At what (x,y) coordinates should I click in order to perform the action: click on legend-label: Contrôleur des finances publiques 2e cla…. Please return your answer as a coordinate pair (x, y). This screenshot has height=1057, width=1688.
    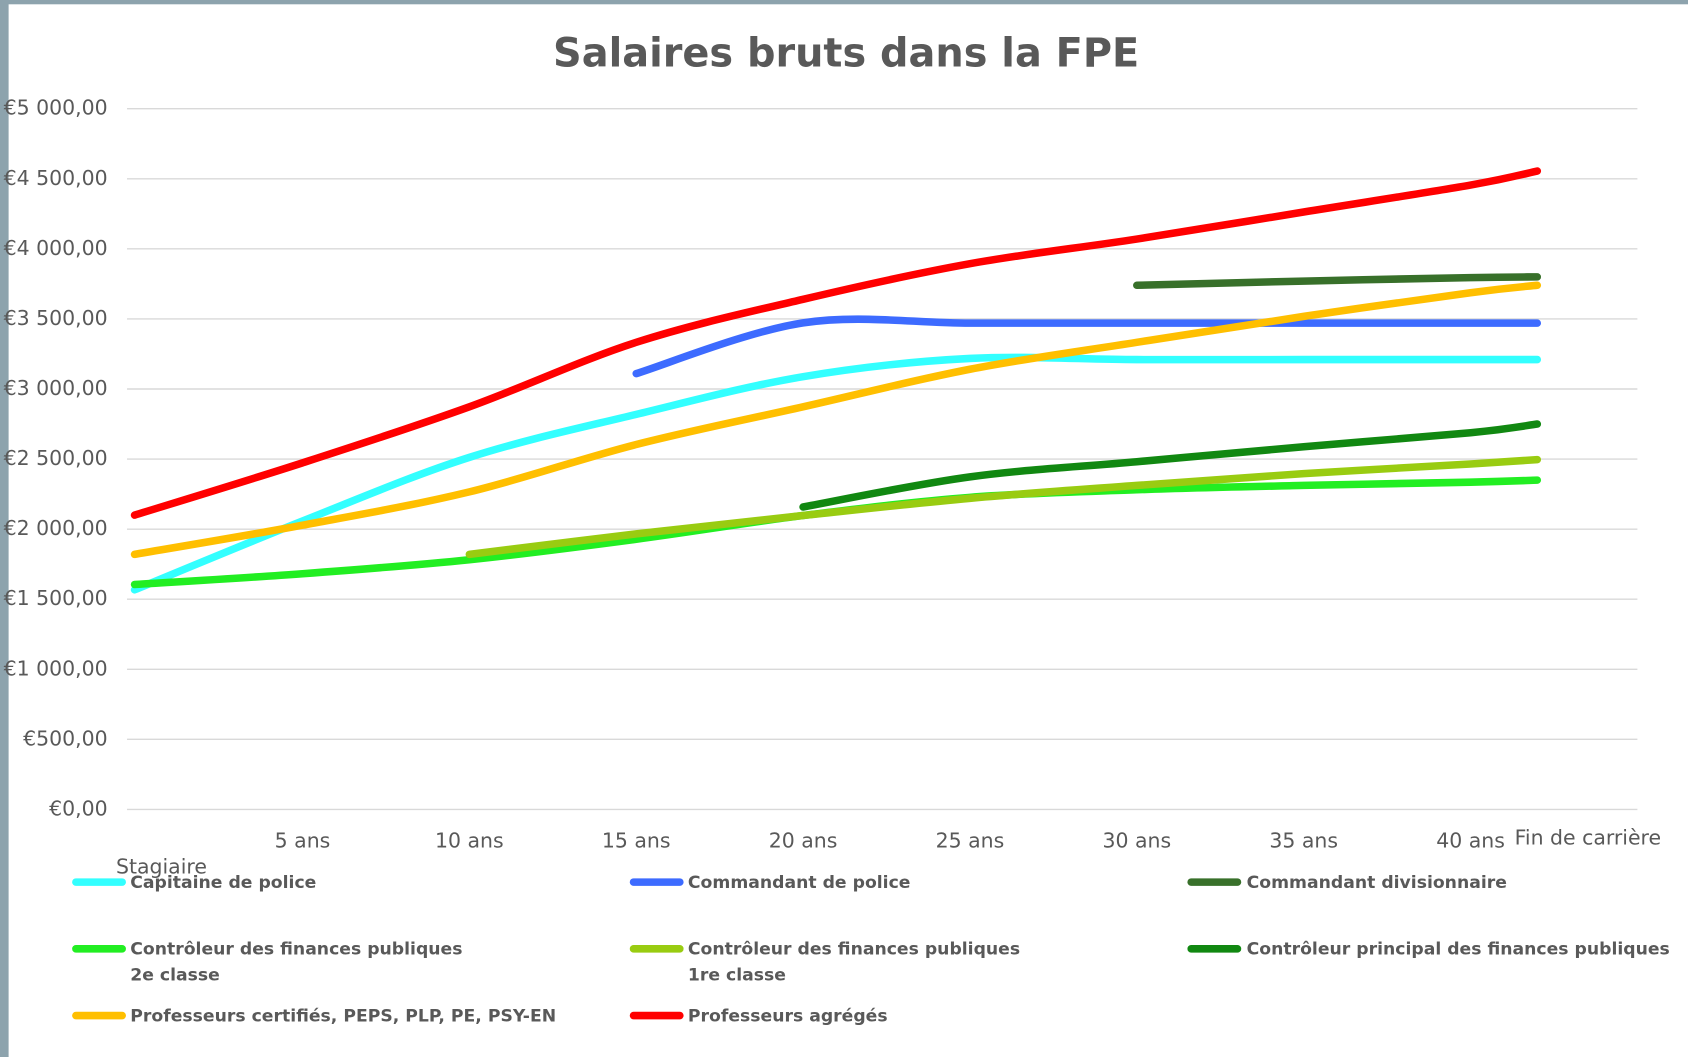
    Looking at the image, I should click on (296, 961).